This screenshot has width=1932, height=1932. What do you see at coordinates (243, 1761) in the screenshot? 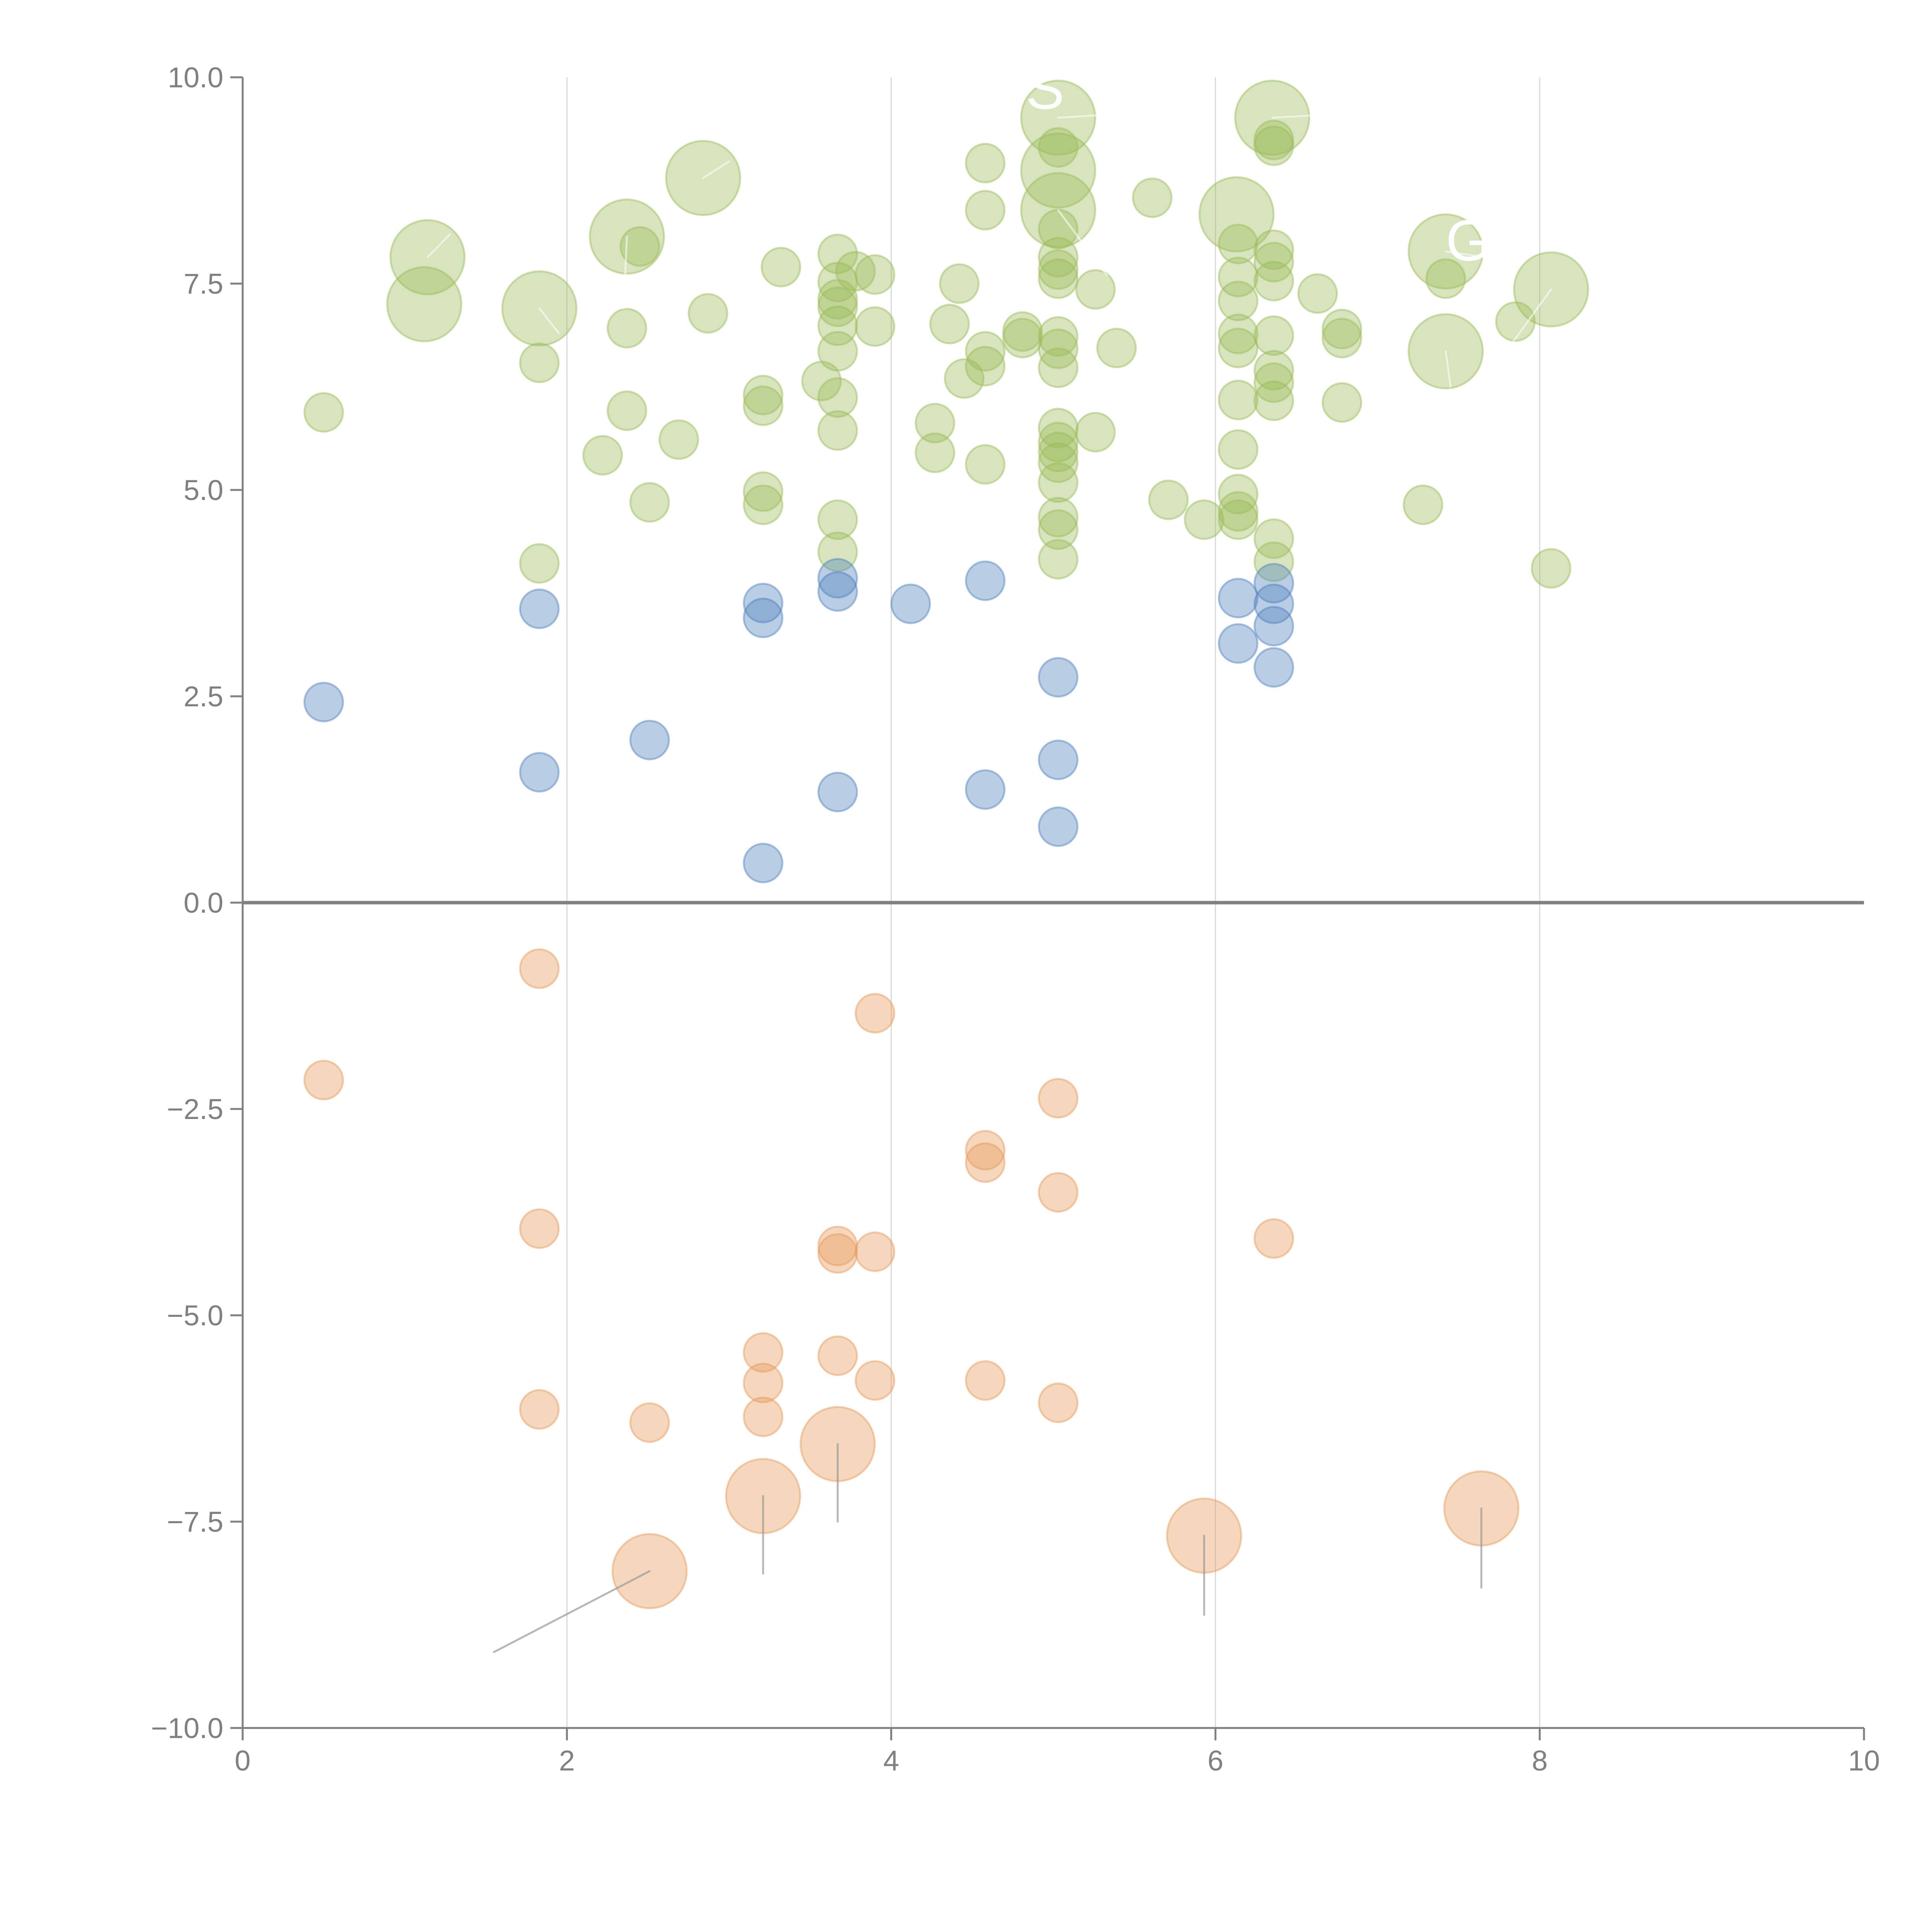
I see `x-tick-label: 0` at bounding box center [243, 1761].